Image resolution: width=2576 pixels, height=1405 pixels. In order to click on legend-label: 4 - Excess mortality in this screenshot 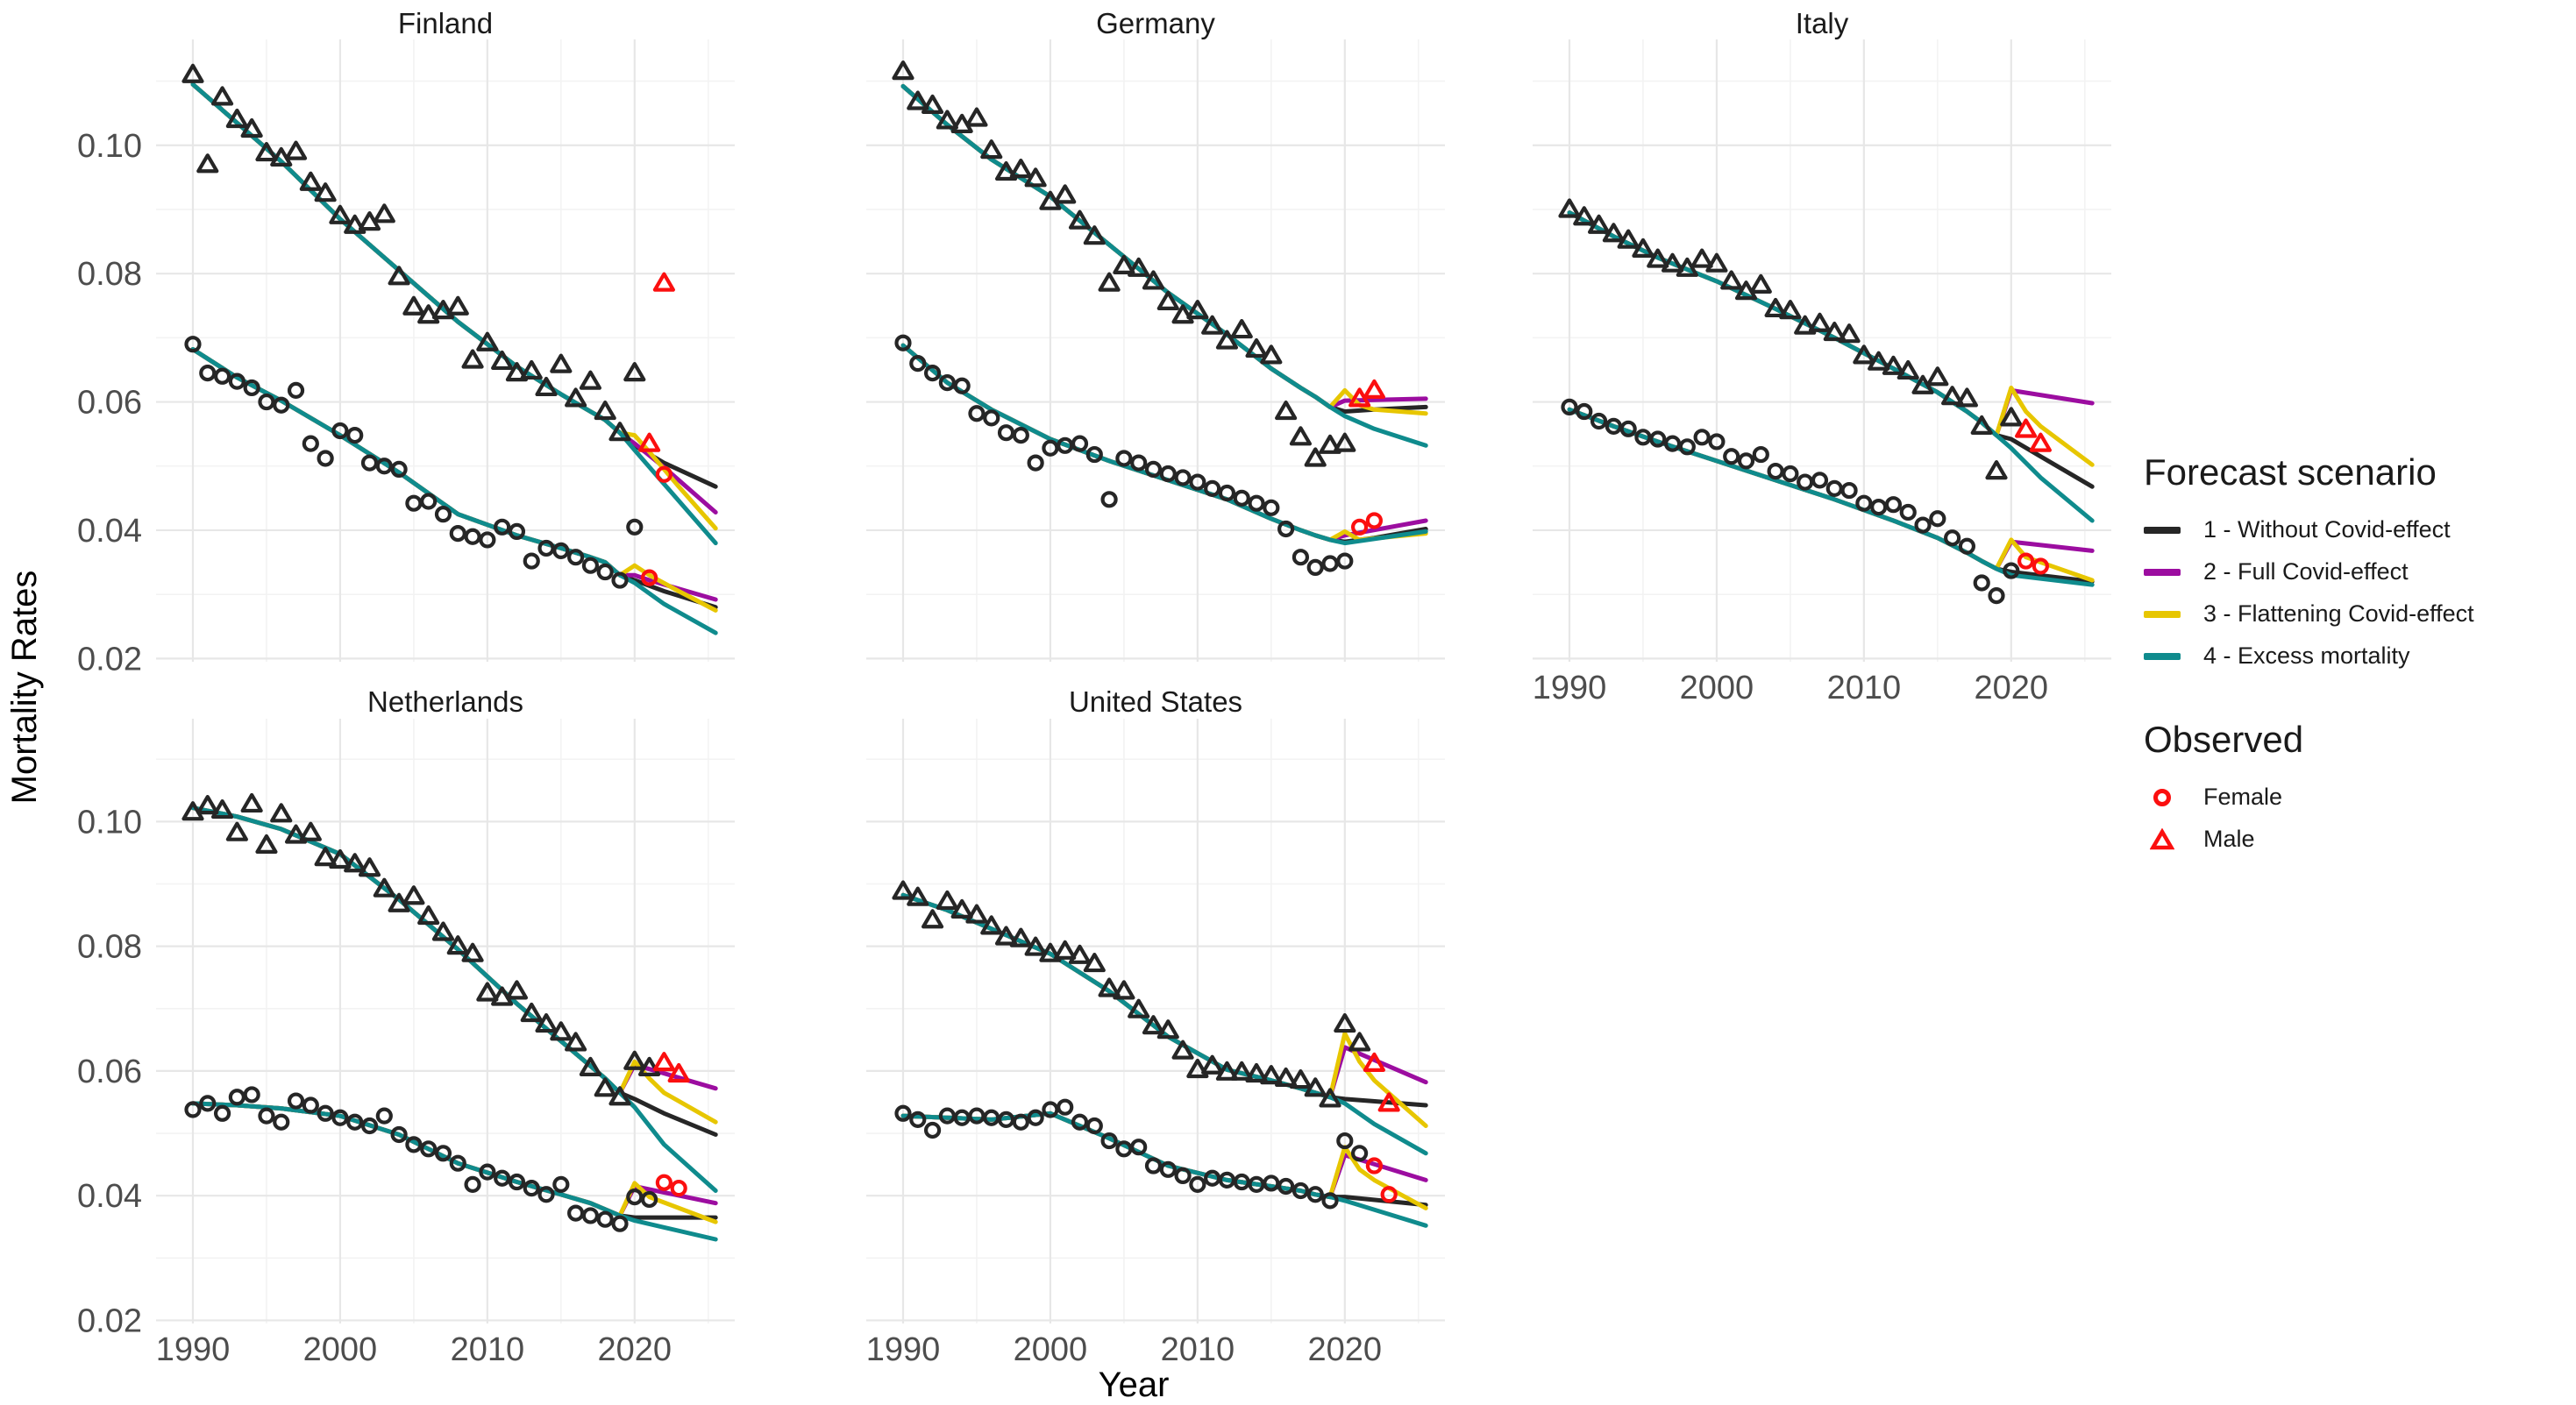, I will do `click(2306, 655)`.